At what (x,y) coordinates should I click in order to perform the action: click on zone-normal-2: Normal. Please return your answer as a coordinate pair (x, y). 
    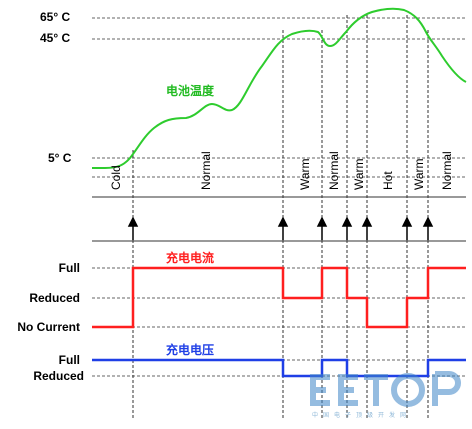
    Looking at the image, I should click on (334, 170).